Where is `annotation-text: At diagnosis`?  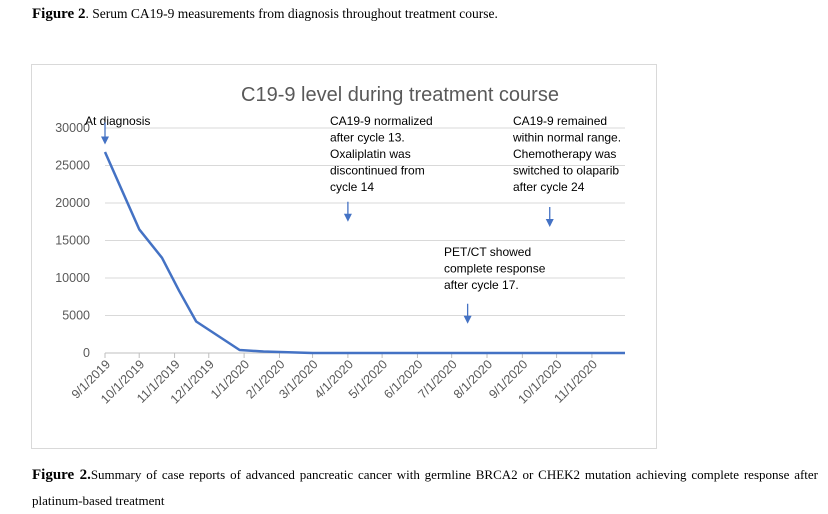
annotation-text: At diagnosis is located at coordinates (117, 121).